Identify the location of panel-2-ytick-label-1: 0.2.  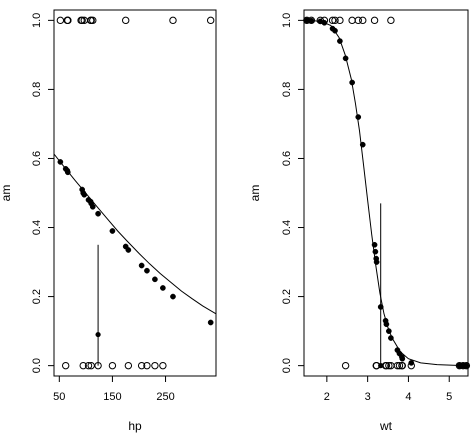
(287, 296).